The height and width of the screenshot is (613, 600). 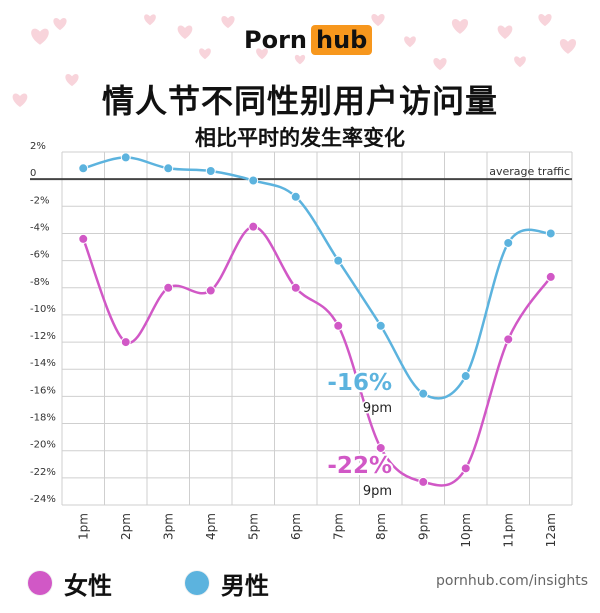 What do you see at coordinates (33, 173) in the screenshot?
I see `y-tick-label: 0` at bounding box center [33, 173].